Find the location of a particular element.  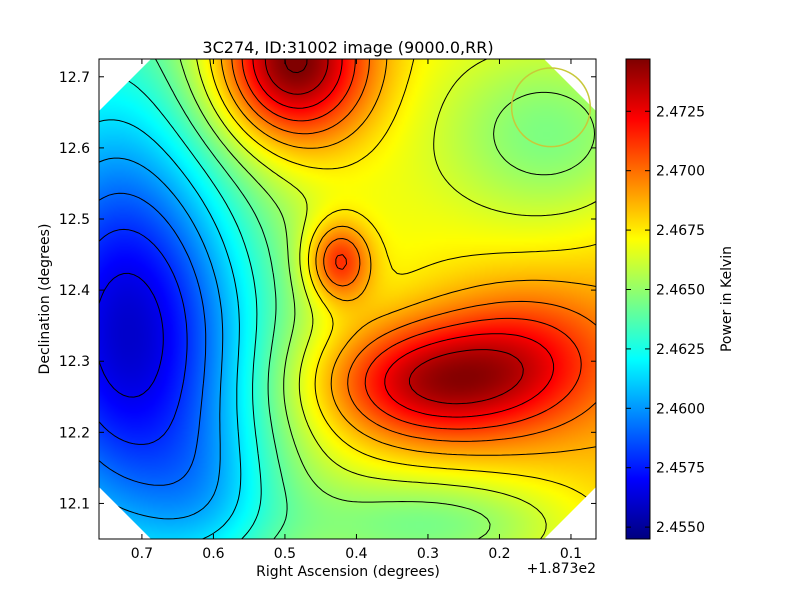

x-tick-label: 0.2 is located at coordinates (499, 554).